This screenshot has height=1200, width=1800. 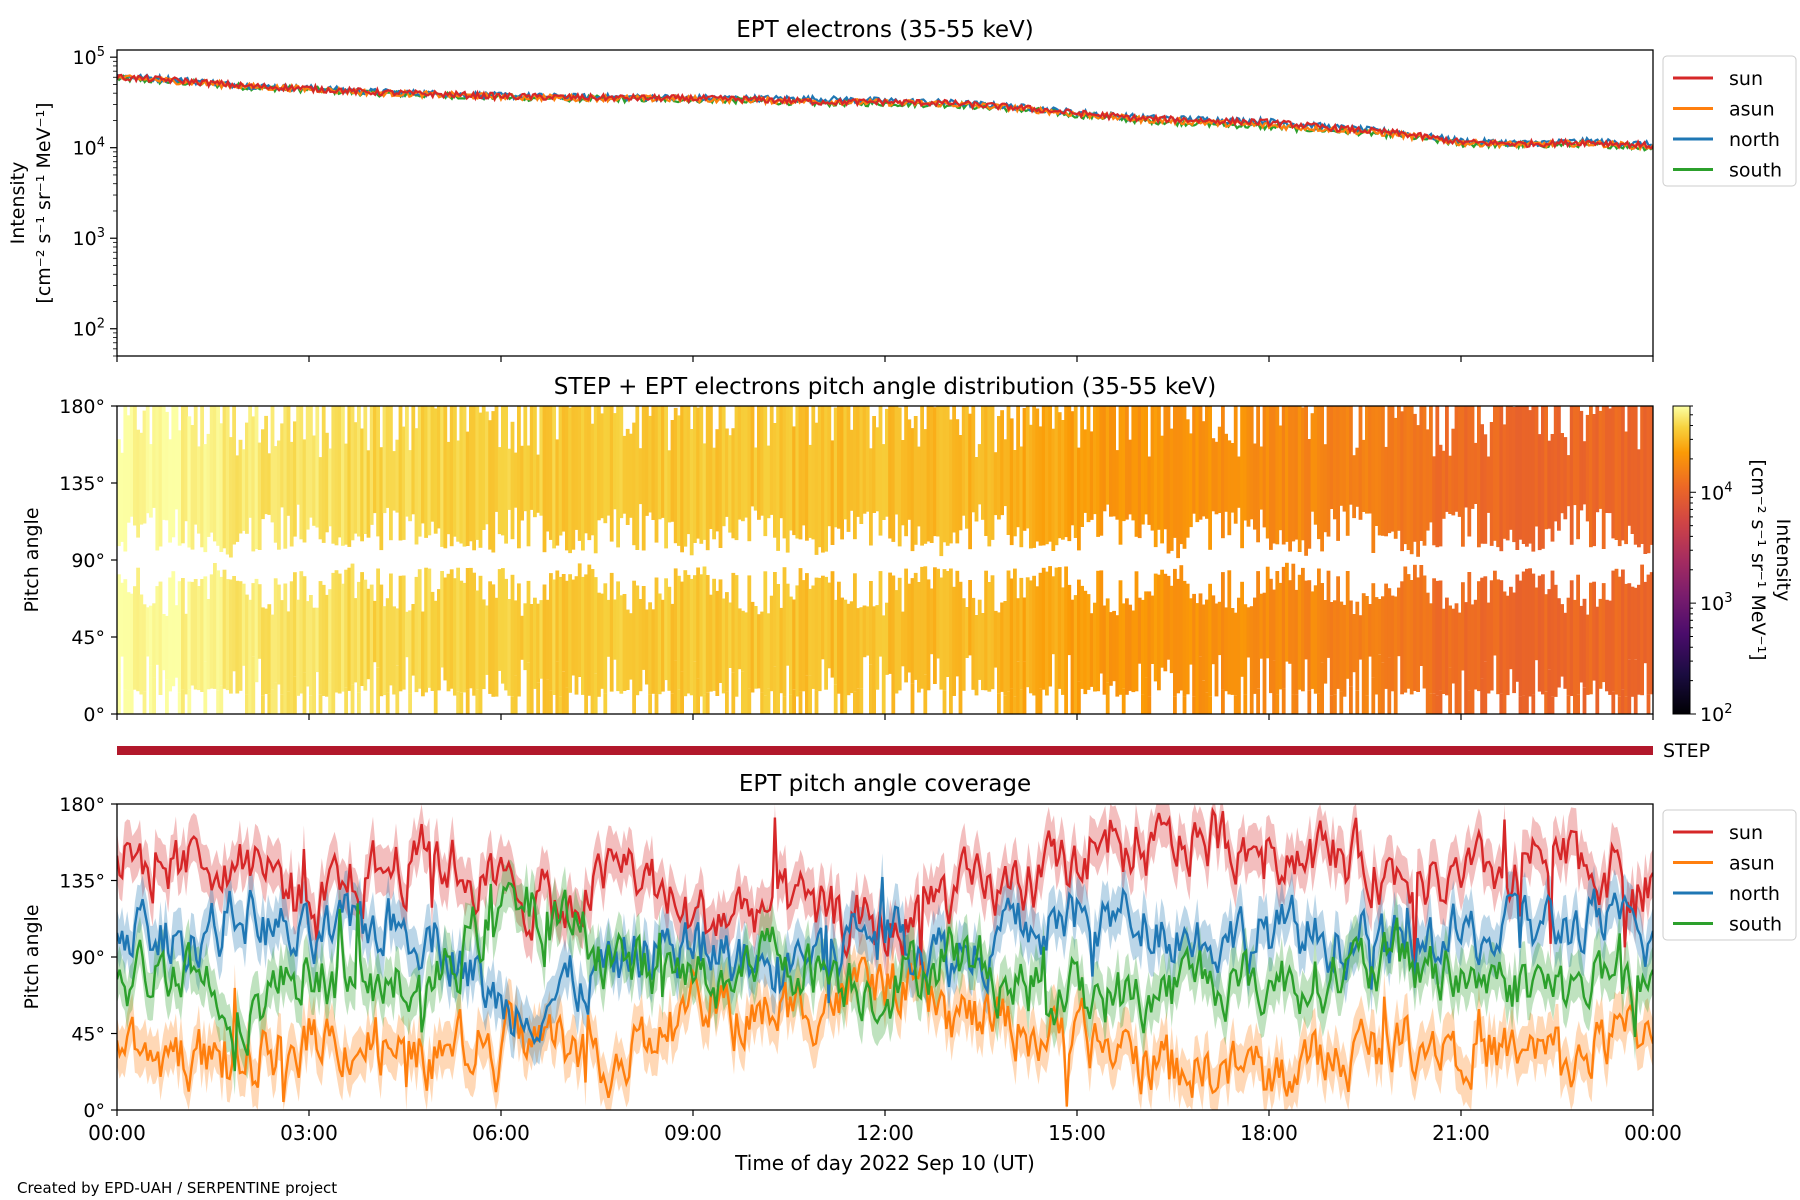 What do you see at coordinates (885, 750) in the screenshot?
I see `step-coverage-bar` at bounding box center [885, 750].